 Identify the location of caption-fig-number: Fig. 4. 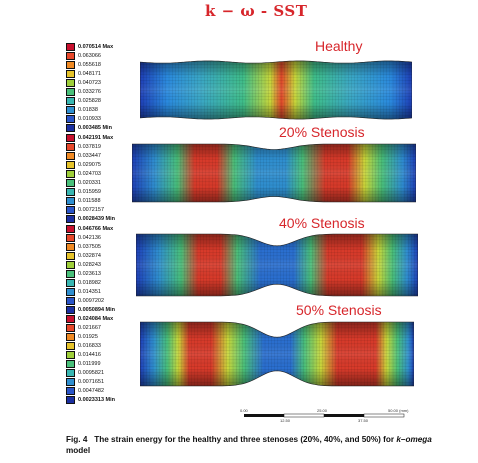
(77, 439).